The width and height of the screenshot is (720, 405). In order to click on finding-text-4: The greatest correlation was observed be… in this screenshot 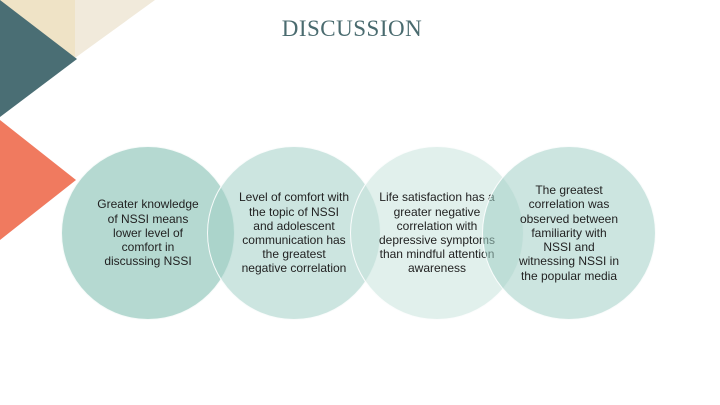, I will do `click(569, 233)`.